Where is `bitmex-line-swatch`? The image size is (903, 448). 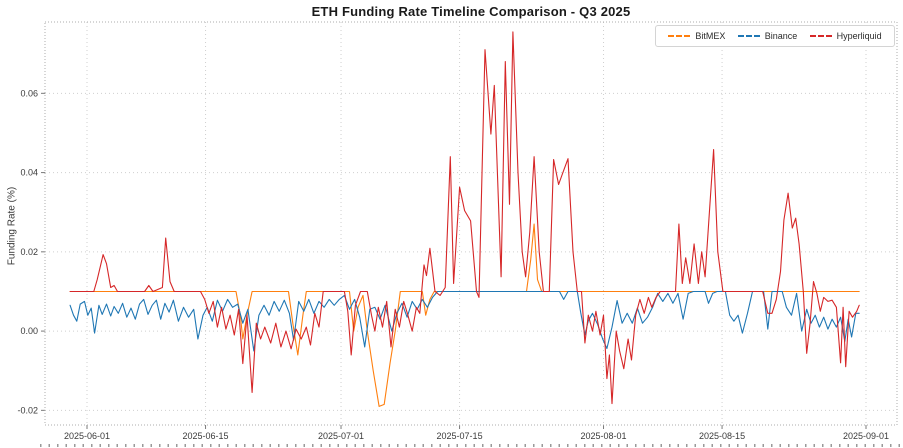
bitmex-line-swatch is located at coordinates (679, 36).